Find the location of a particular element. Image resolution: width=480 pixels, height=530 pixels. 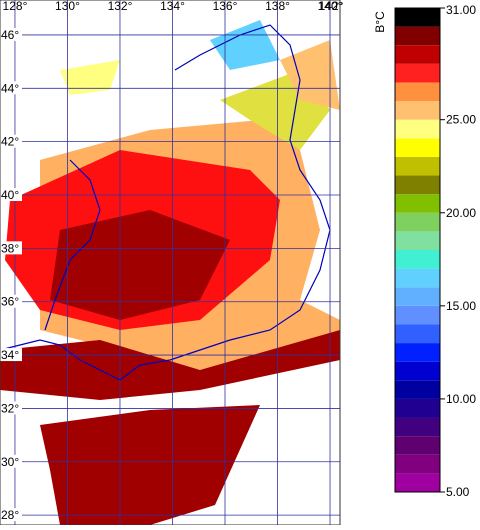

lat-label: 34° is located at coordinates (10, 355).